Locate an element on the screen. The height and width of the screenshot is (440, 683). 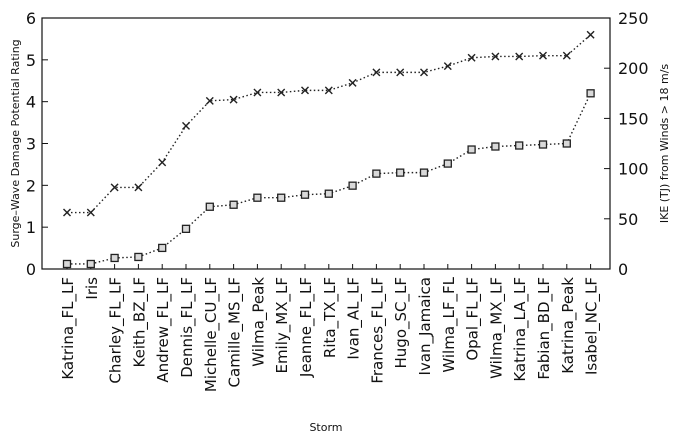
x-tick-label: Iris is located at coordinates (92, 288).